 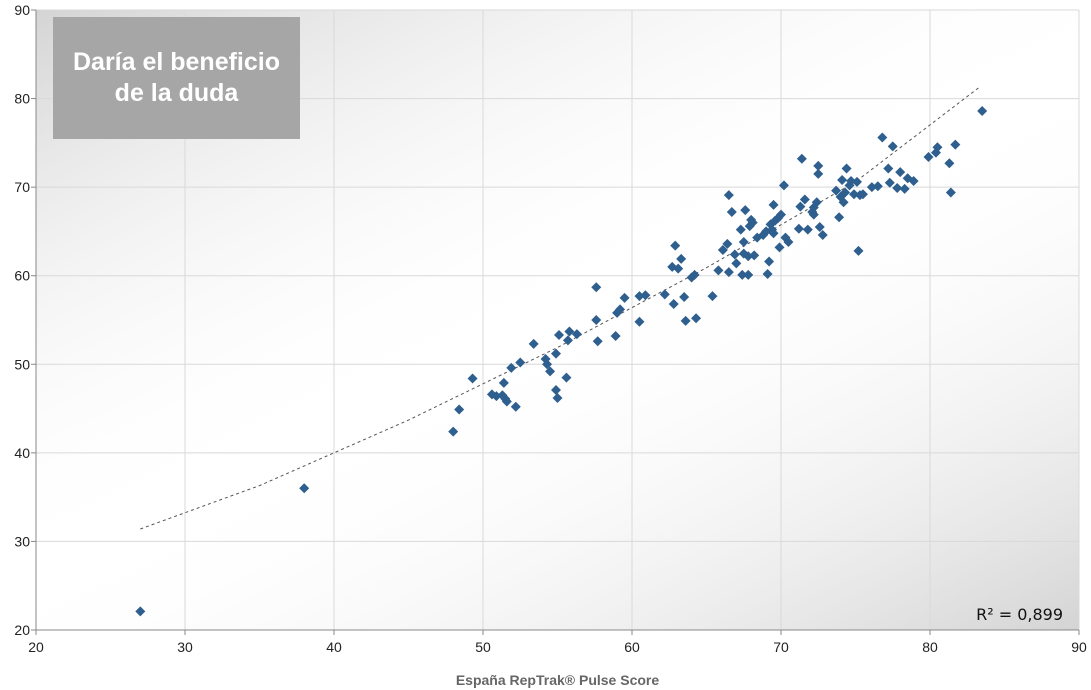 I want to click on y-tick-label: 60, so click(x=22, y=276).